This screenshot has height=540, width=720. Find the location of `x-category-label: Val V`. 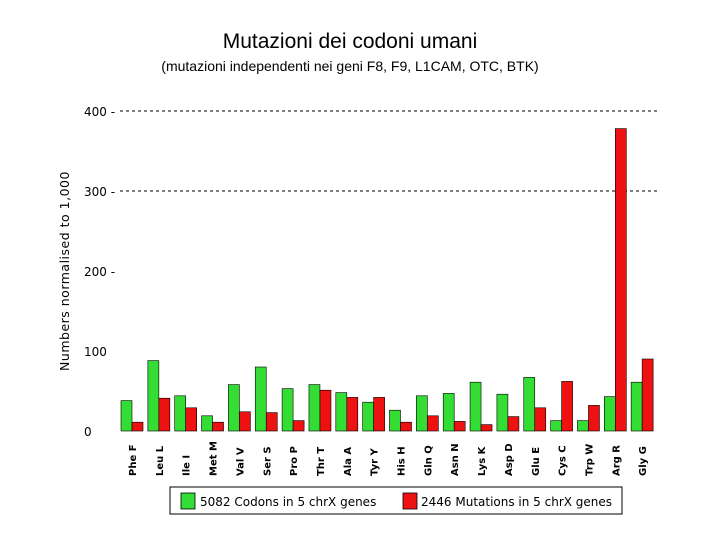

x-category-label: Val V is located at coordinates (240, 461).